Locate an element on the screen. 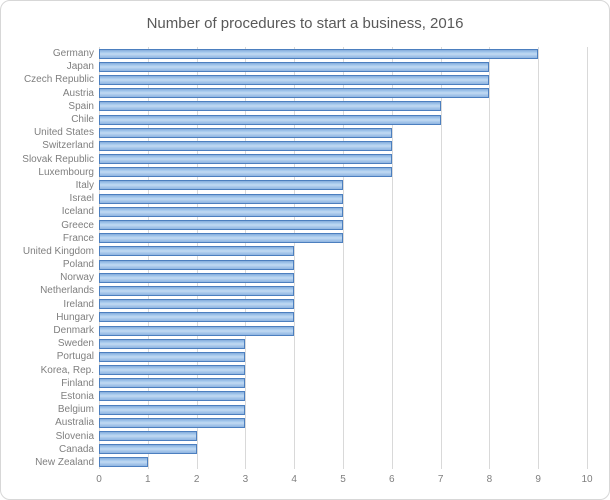  category-label: Sweden is located at coordinates (75, 344).